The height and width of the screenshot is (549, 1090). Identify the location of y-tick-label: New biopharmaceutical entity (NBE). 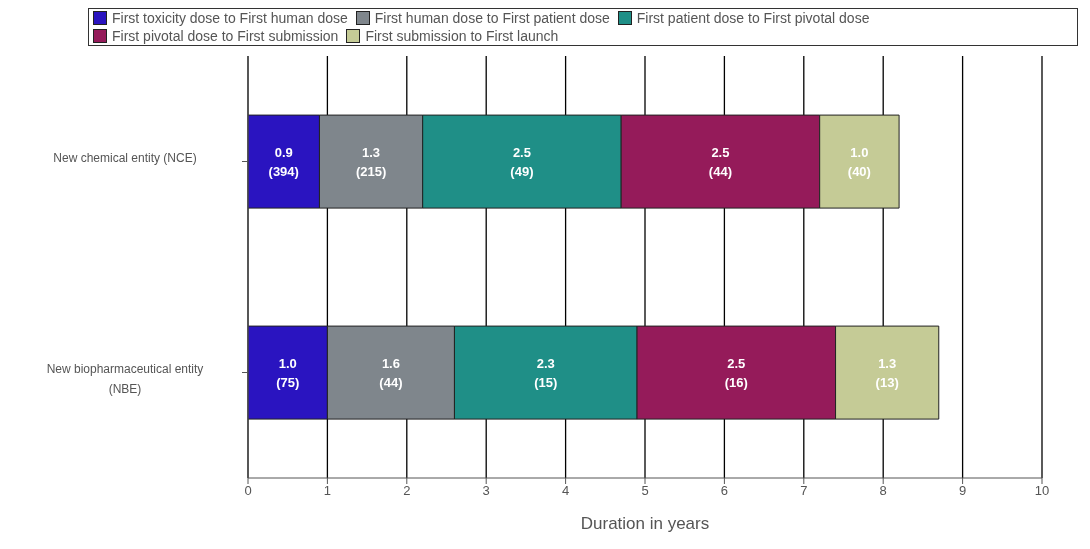
(125, 378).